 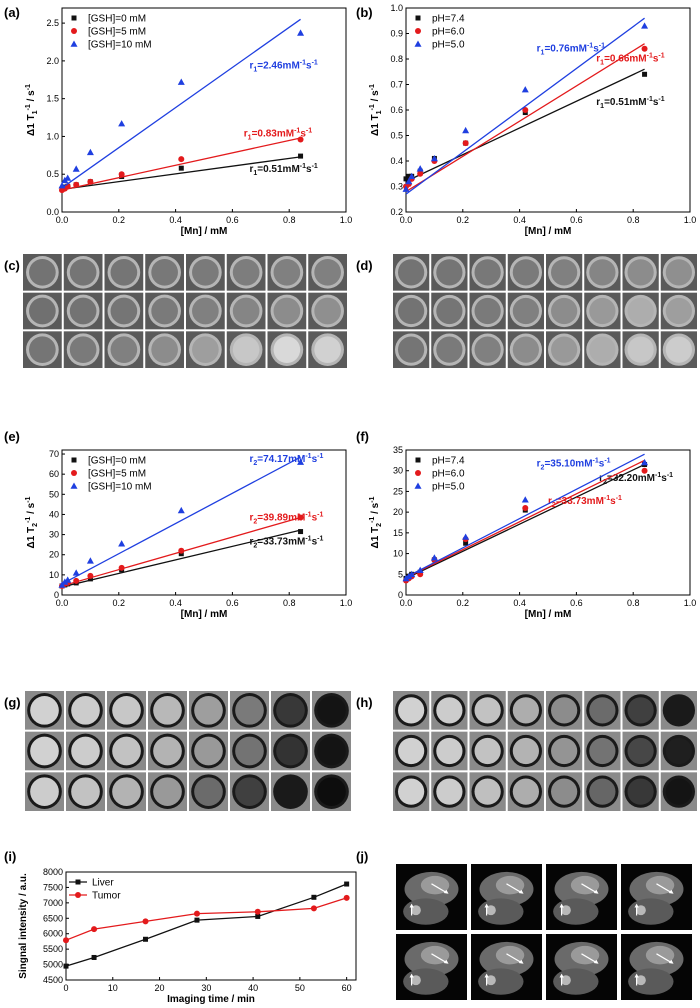 I want to click on mri-grid-j, so click(x=544, y=932).